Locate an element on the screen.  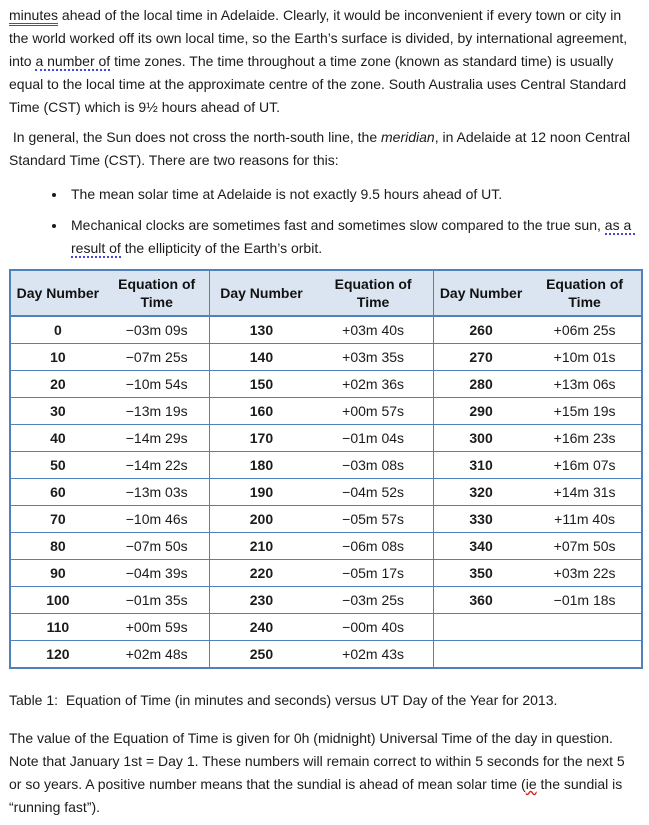
marked-text-spelling: ie is located at coordinates (531, 784).